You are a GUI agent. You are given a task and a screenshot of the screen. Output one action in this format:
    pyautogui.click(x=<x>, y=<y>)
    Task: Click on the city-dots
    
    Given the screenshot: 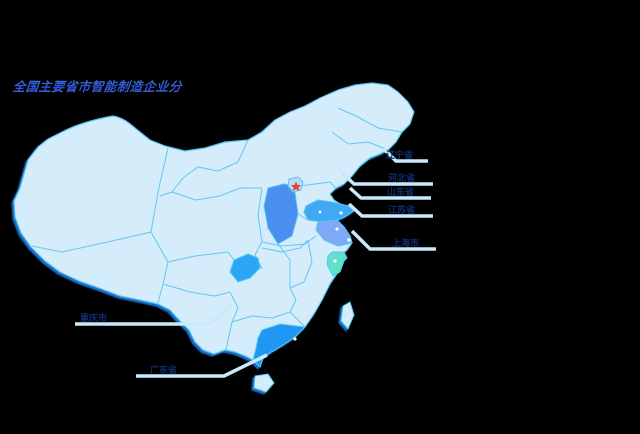 What is the action you would take?
    pyautogui.click(x=322, y=275)
    